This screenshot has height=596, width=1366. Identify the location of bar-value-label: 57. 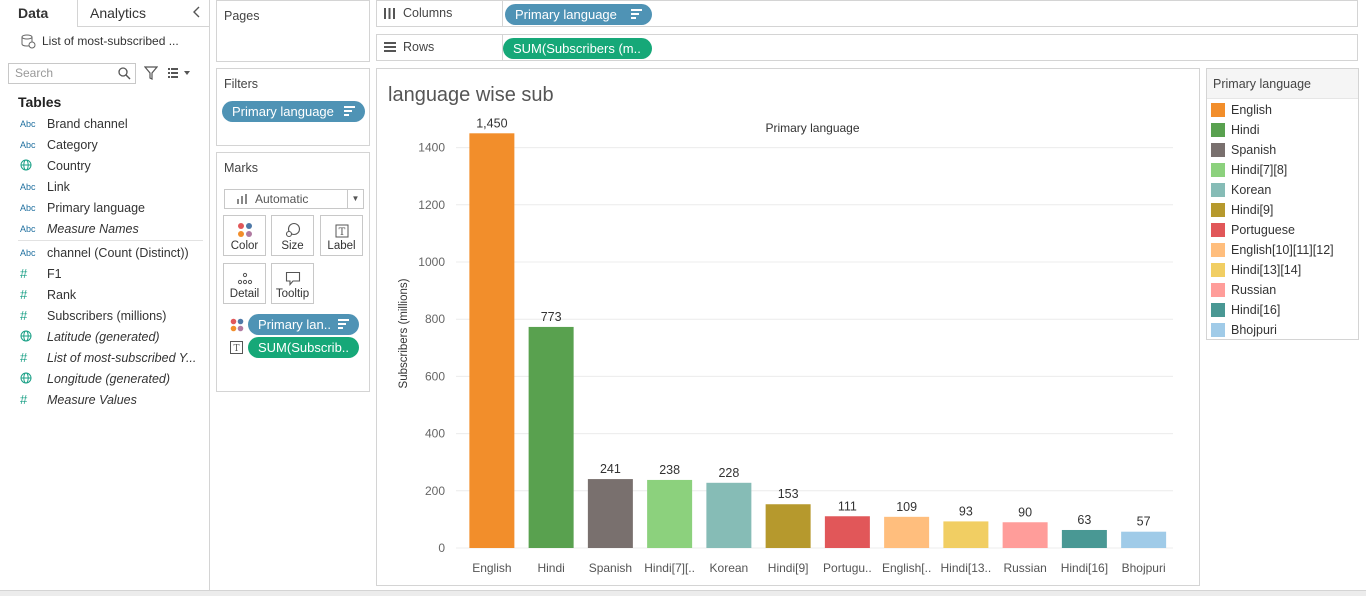
(1144, 522).